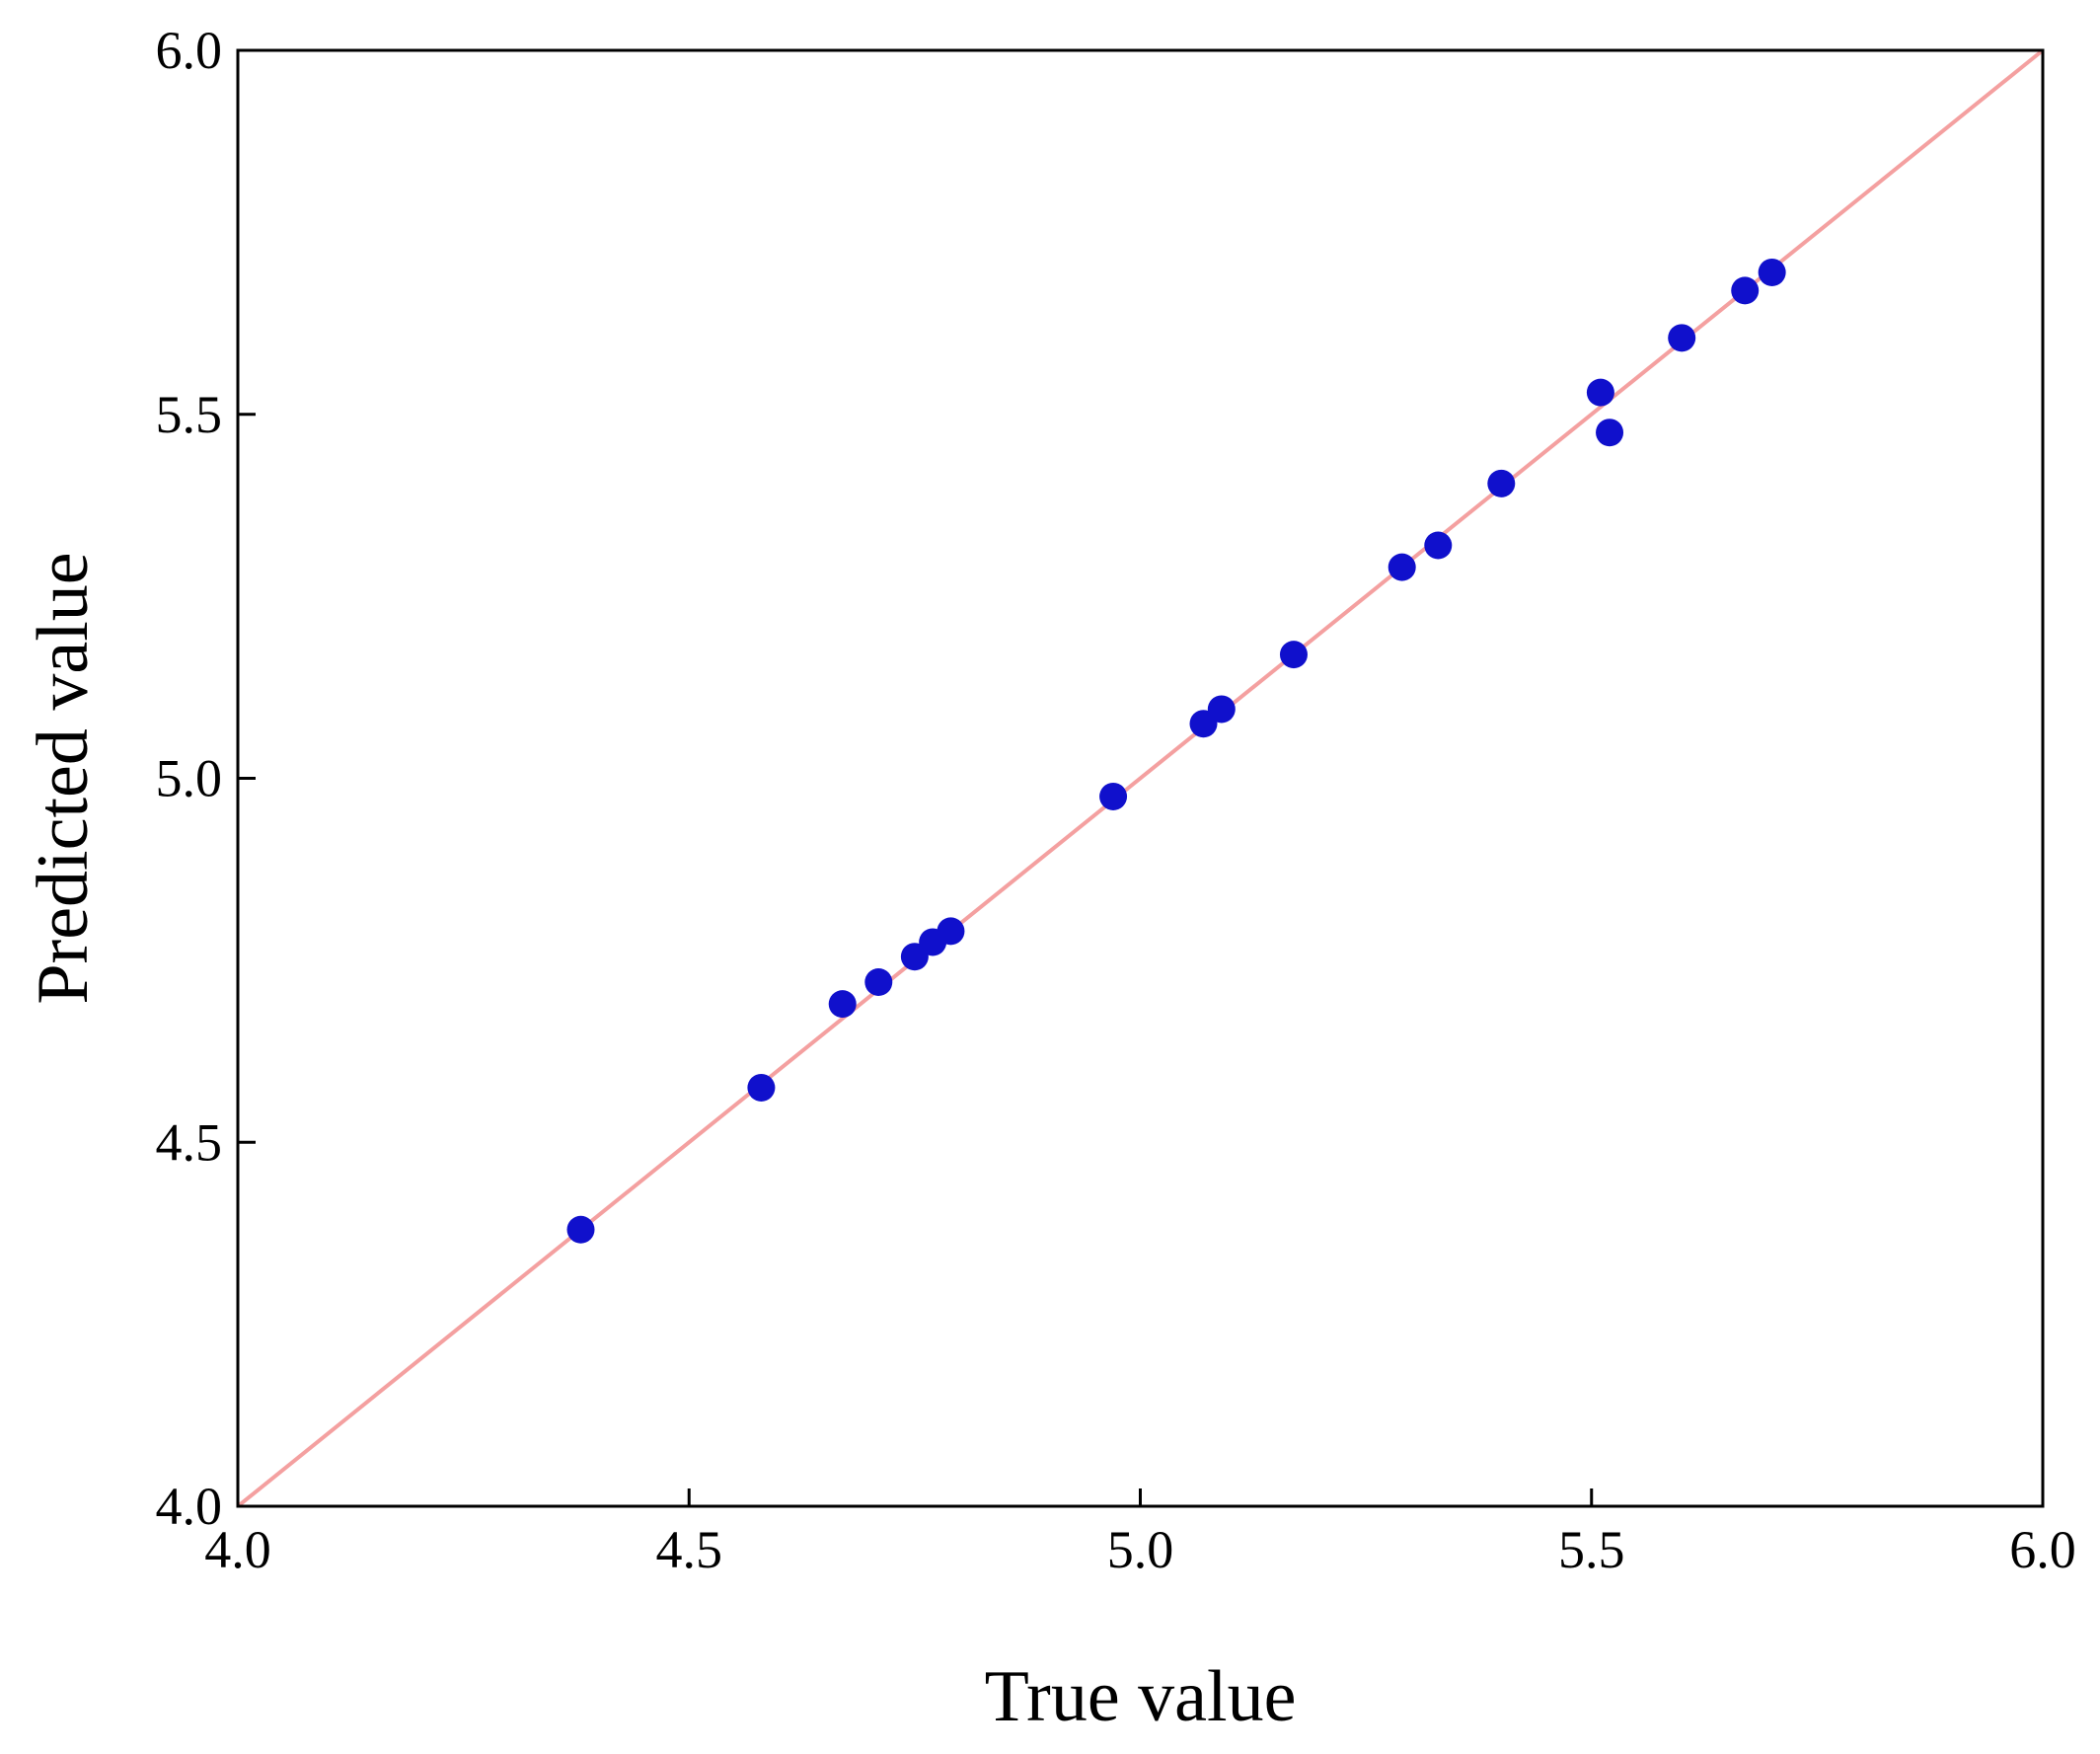 This screenshot has height=1754, width=2100. Describe the element at coordinates (64, 778) in the screenshot. I see `y-axis-title: Predicted value` at that location.